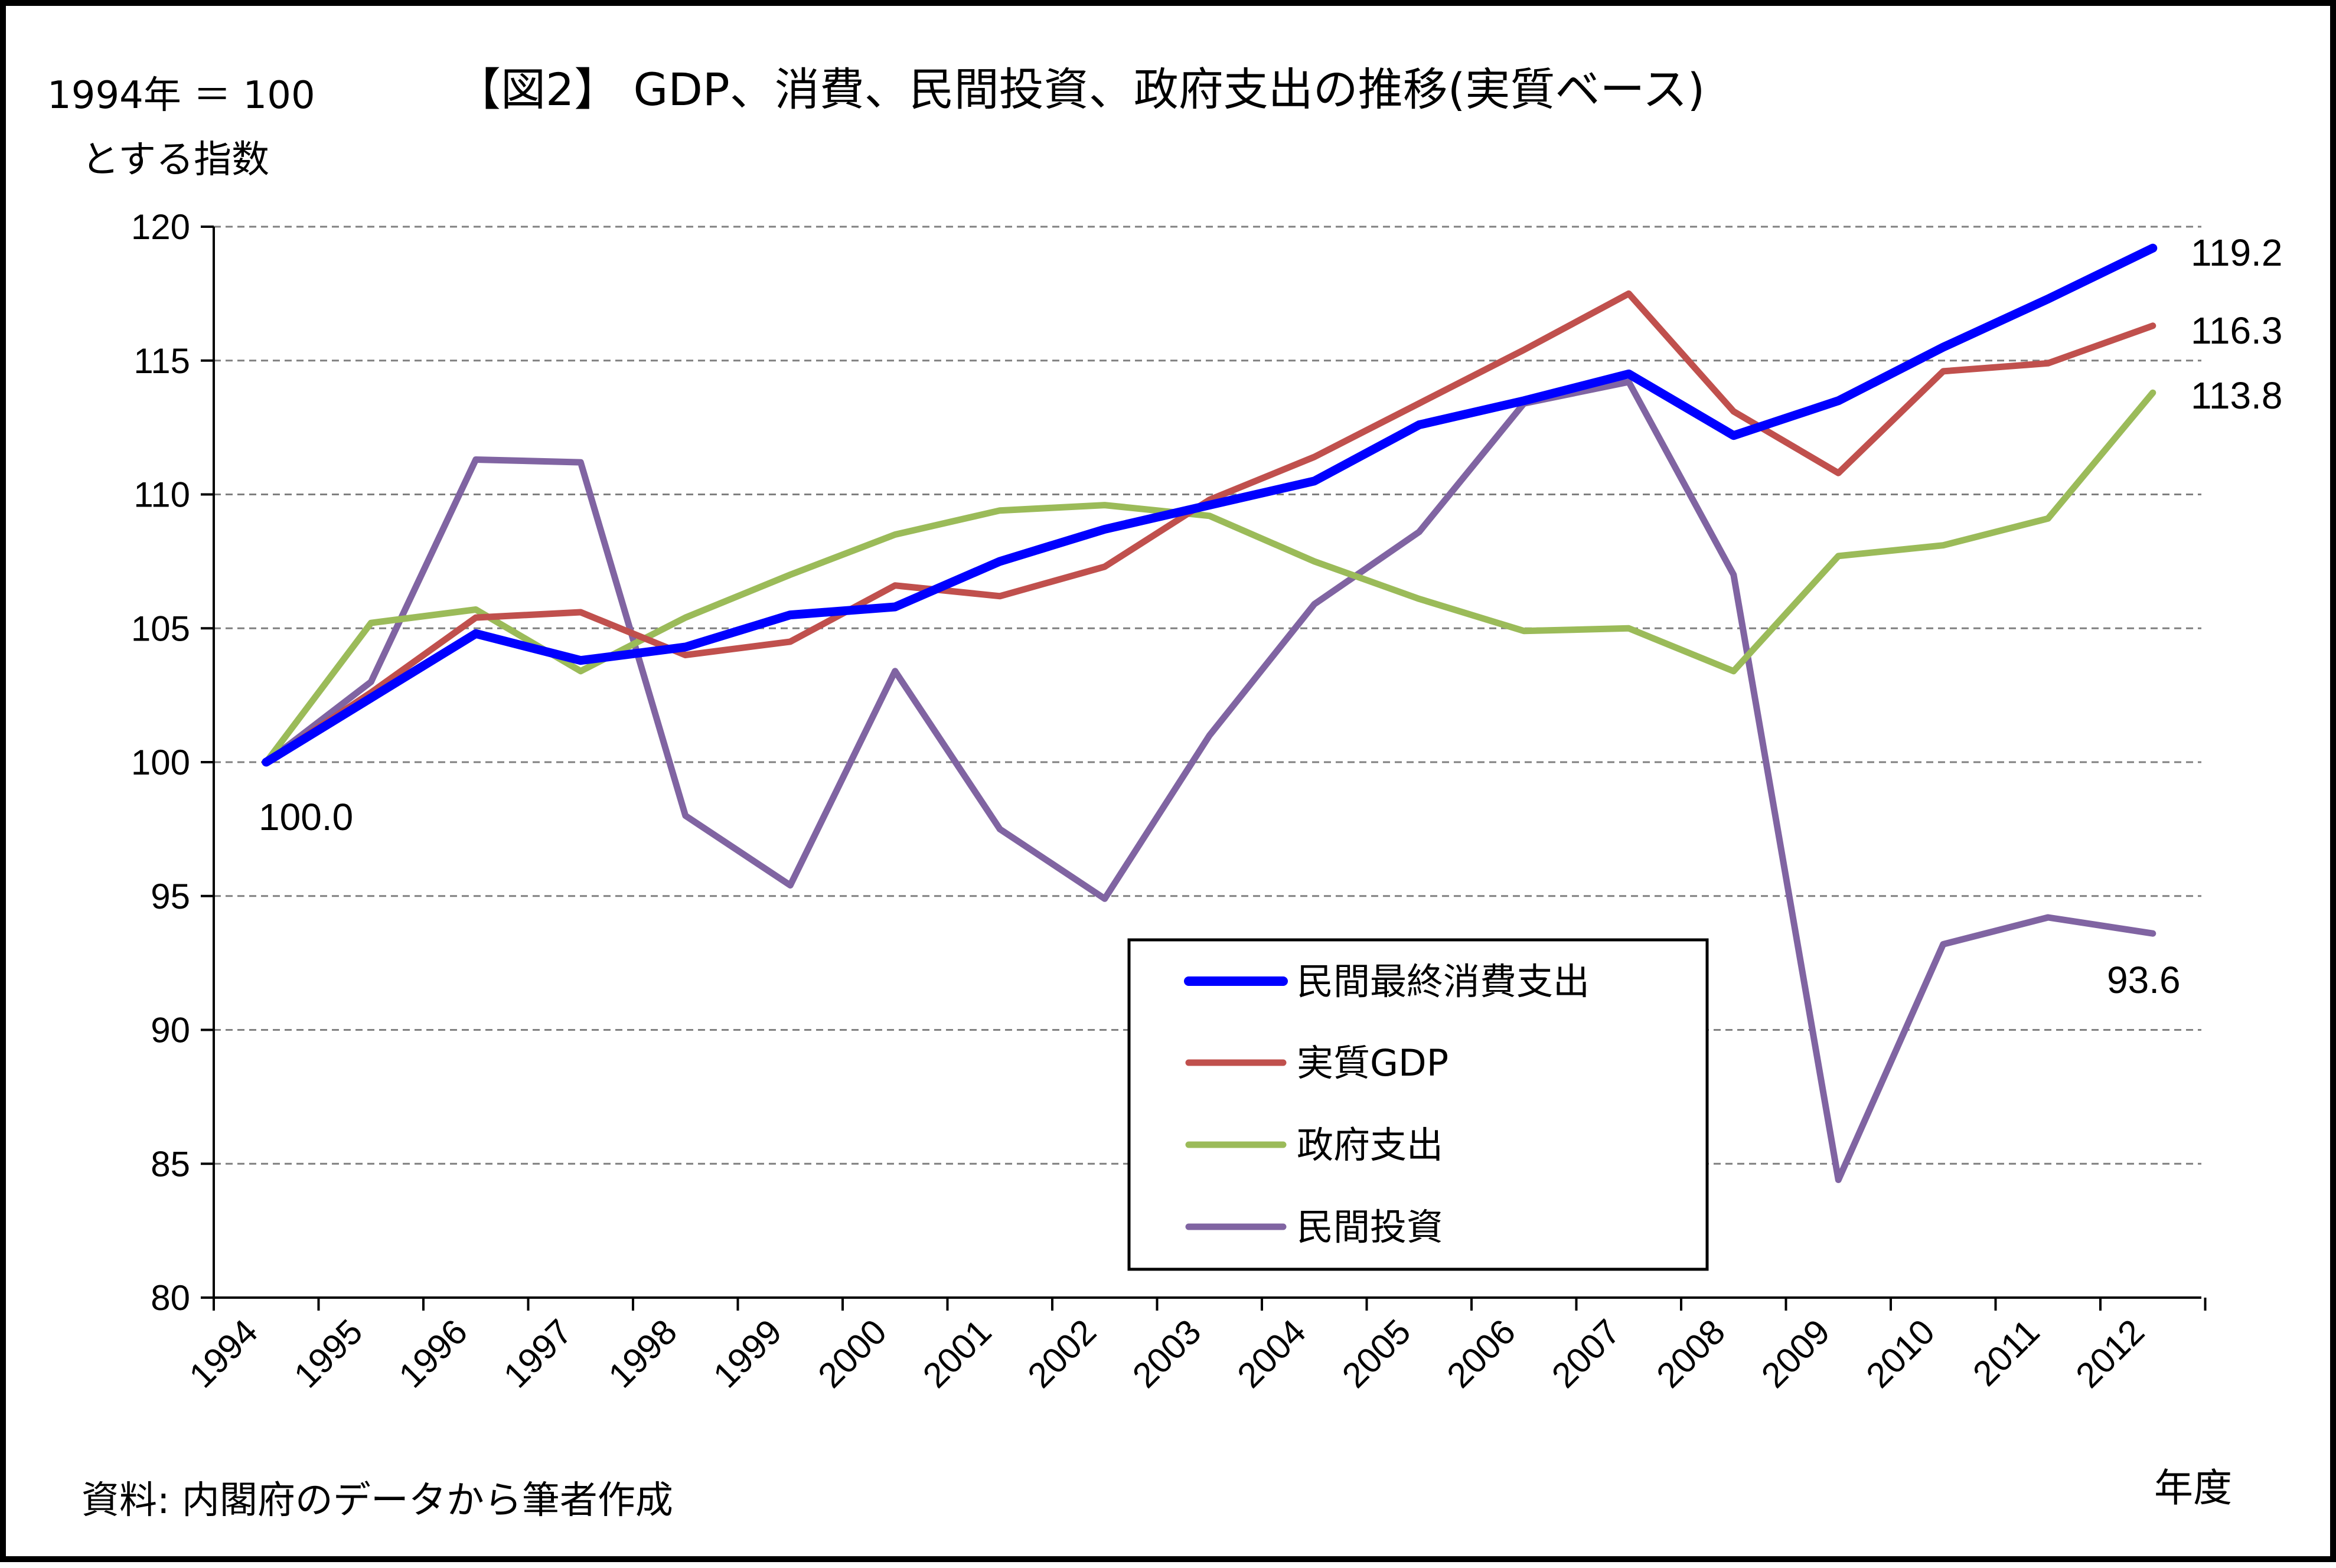 This screenshot has width=2336, height=1568. Describe the element at coordinates (1271, 1354) in the screenshot. I see `x-tick-label: 2004` at that location.